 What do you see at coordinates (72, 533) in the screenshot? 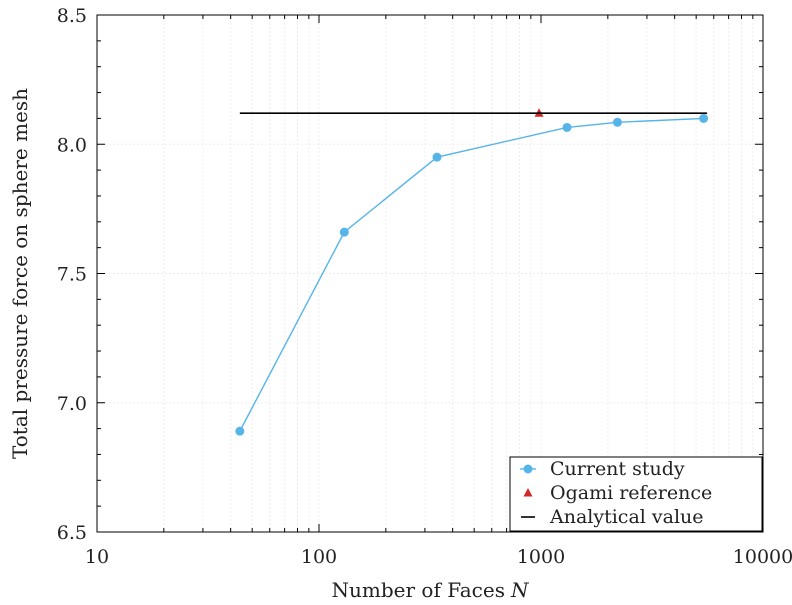
I see `y-tick-label: 6.5` at bounding box center [72, 533].